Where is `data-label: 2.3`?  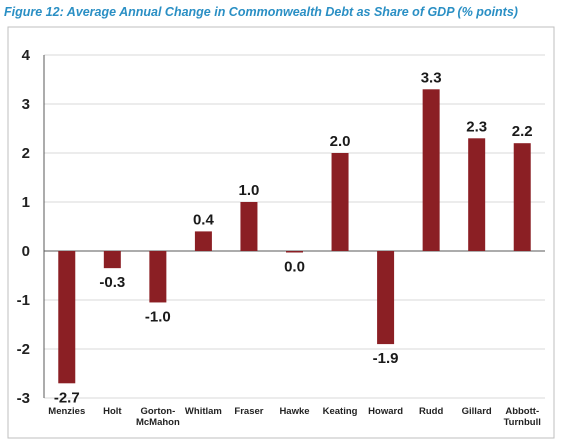 data-label: 2.3 is located at coordinates (476, 126).